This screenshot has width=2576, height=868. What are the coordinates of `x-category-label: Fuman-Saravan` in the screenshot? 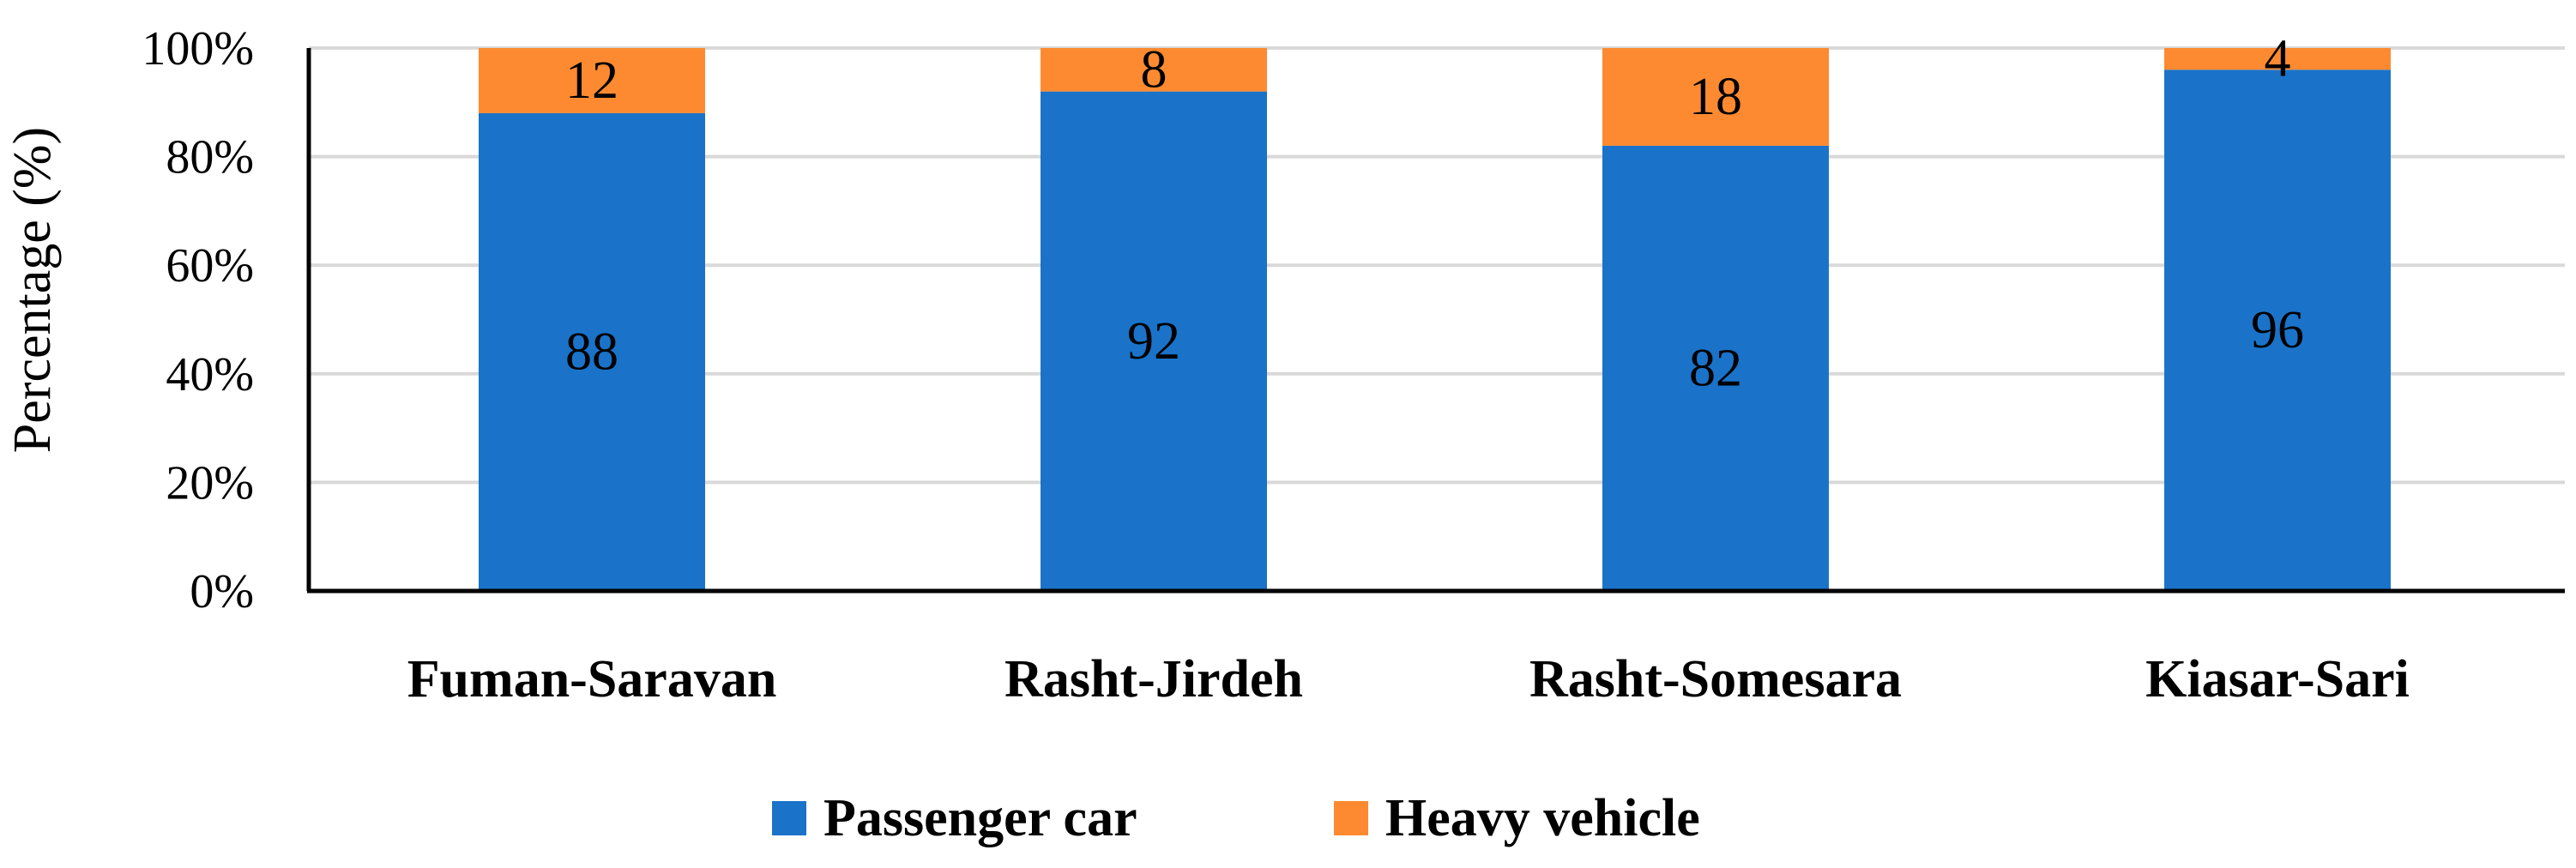 It's located at (592, 679).